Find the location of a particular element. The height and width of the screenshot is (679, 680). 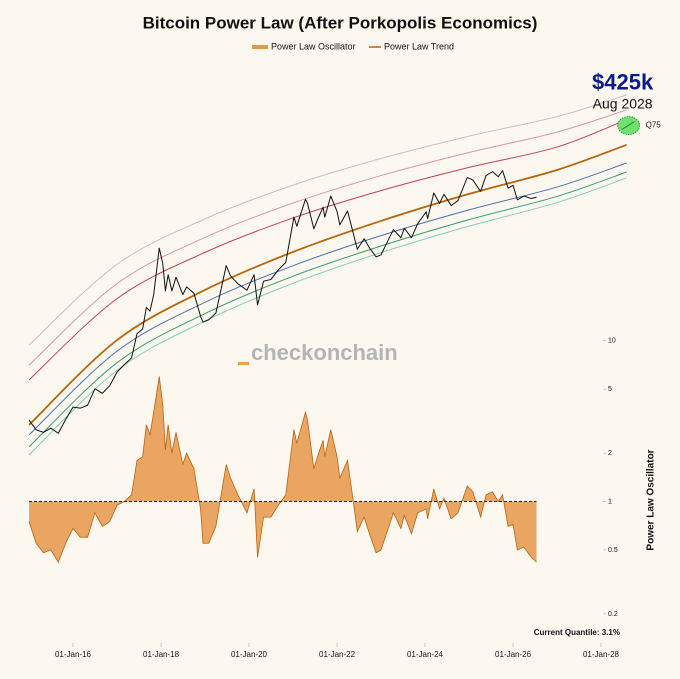

x-tick-label: 01-Jan-28 is located at coordinates (601, 654).